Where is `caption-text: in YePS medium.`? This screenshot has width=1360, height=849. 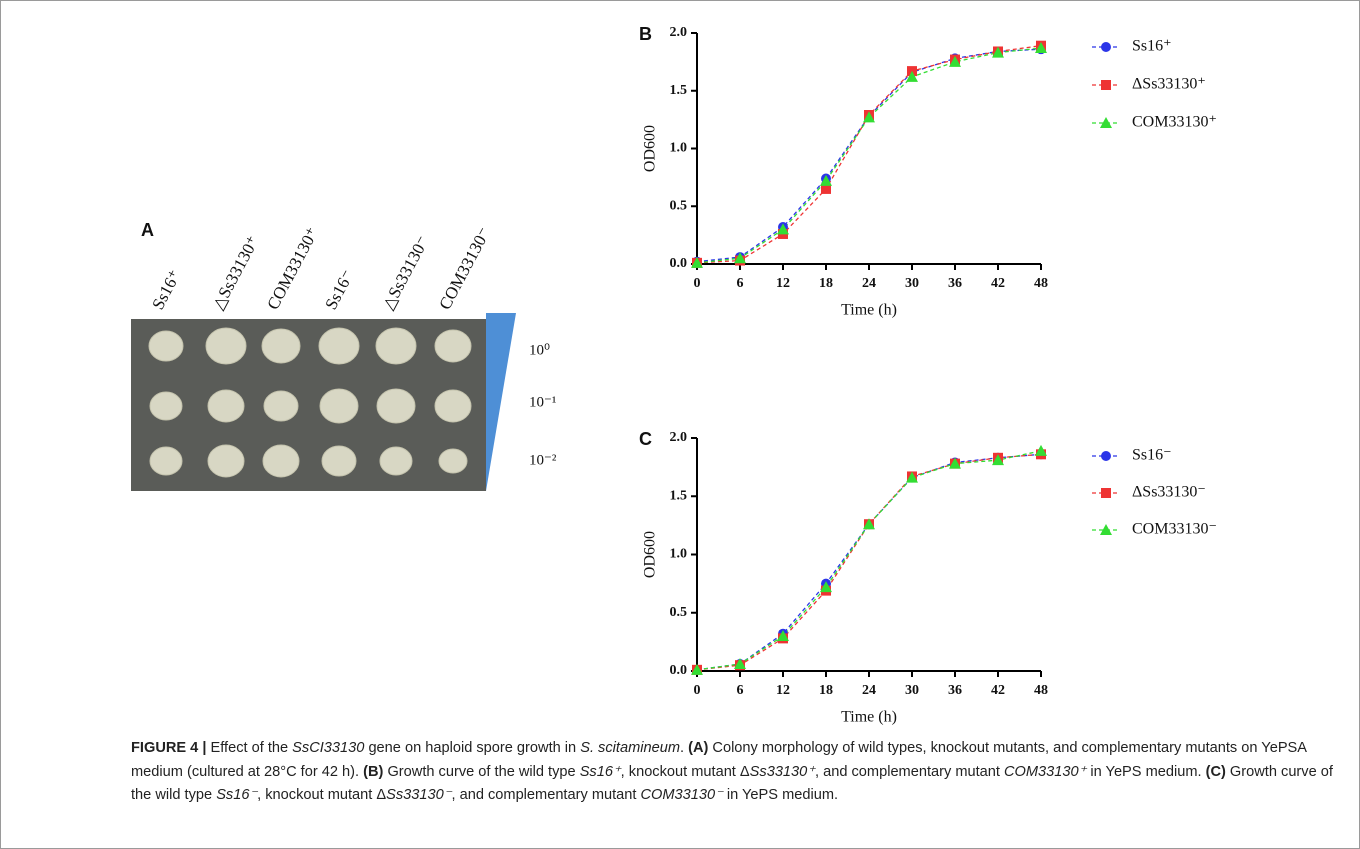 caption-text: in YePS medium. is located at coordinates (780, 795).